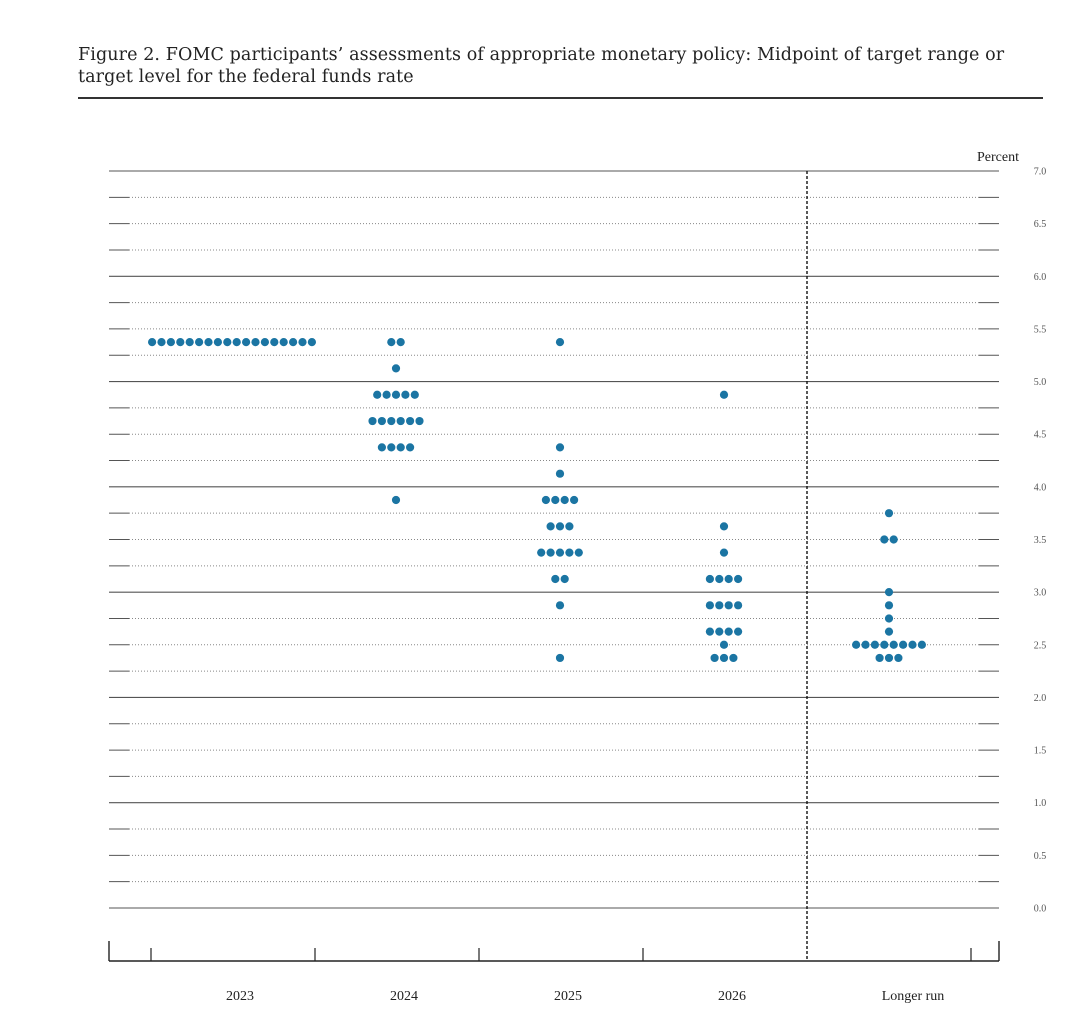 This screenshot has width=1080, height=1014. Describe the element at coordinates (1040, 593) in the screenshot. I see `y-tick-label: 3.0` at that location.